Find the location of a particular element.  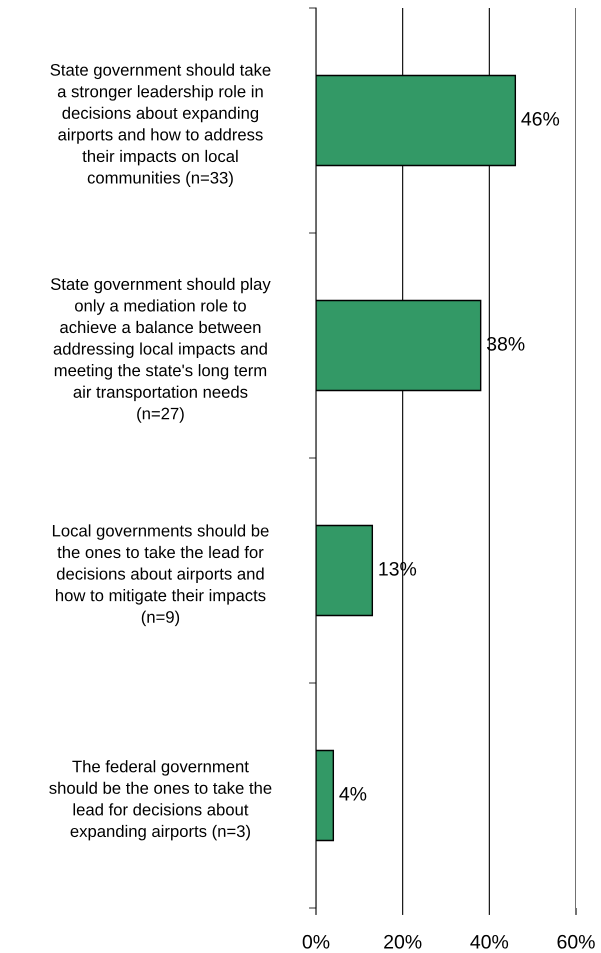

y-tick-label: The federal government should be the ones to take the lead for decisions about expanding airports (n=3) is located at coordinates (160, 800).